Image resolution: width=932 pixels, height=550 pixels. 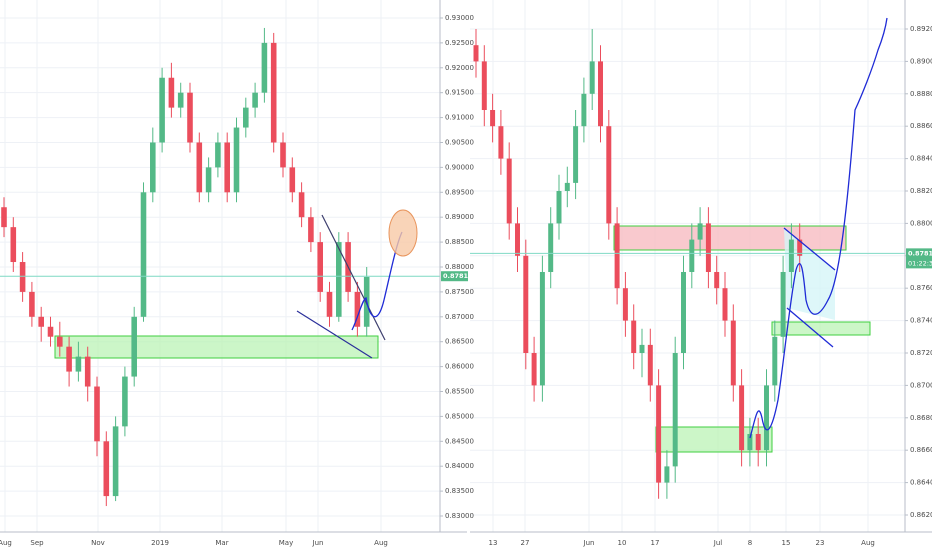 I want to click on supply-zone, so click(x=730, y=238).